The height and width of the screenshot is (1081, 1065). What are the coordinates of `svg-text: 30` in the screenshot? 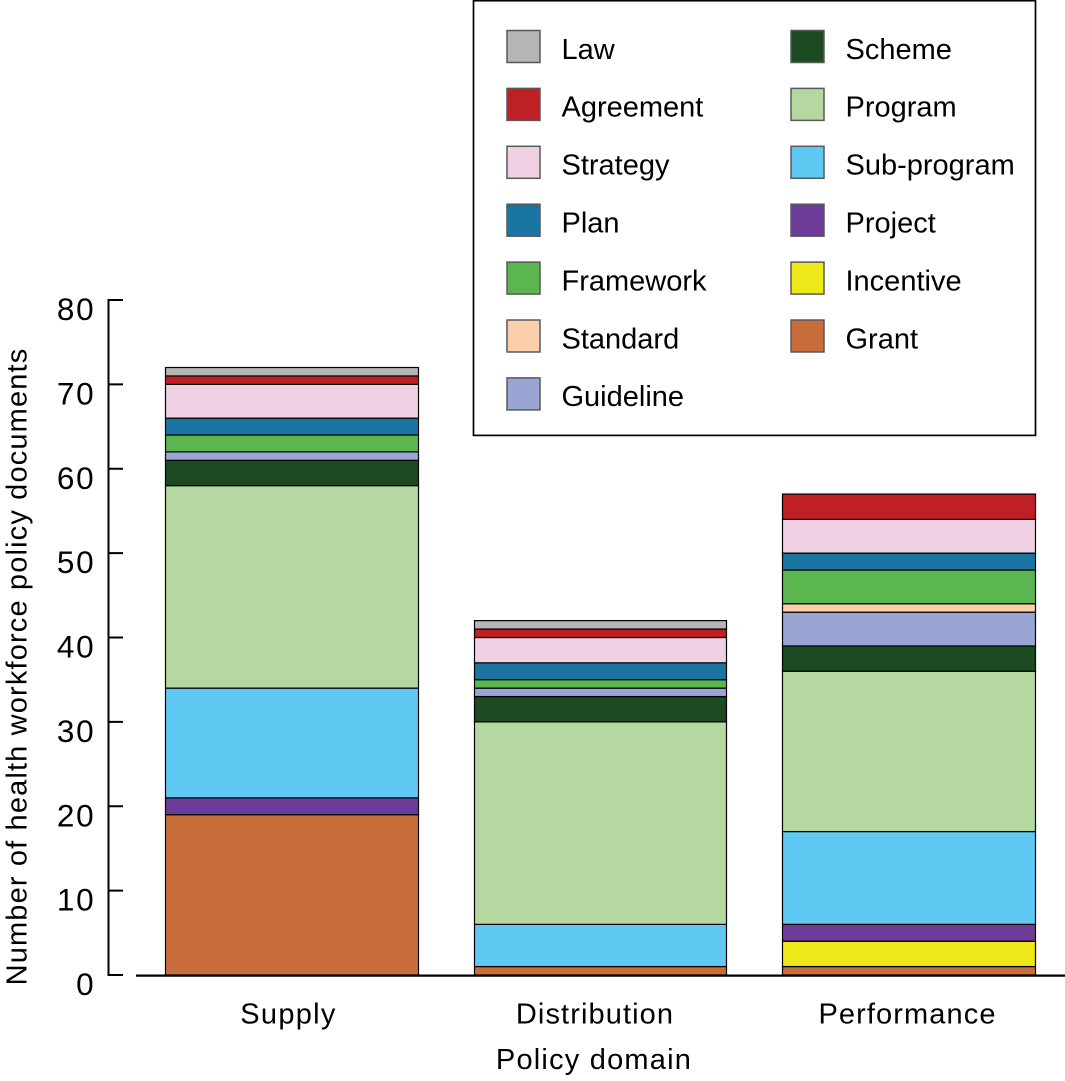 It's located at (76, 731).